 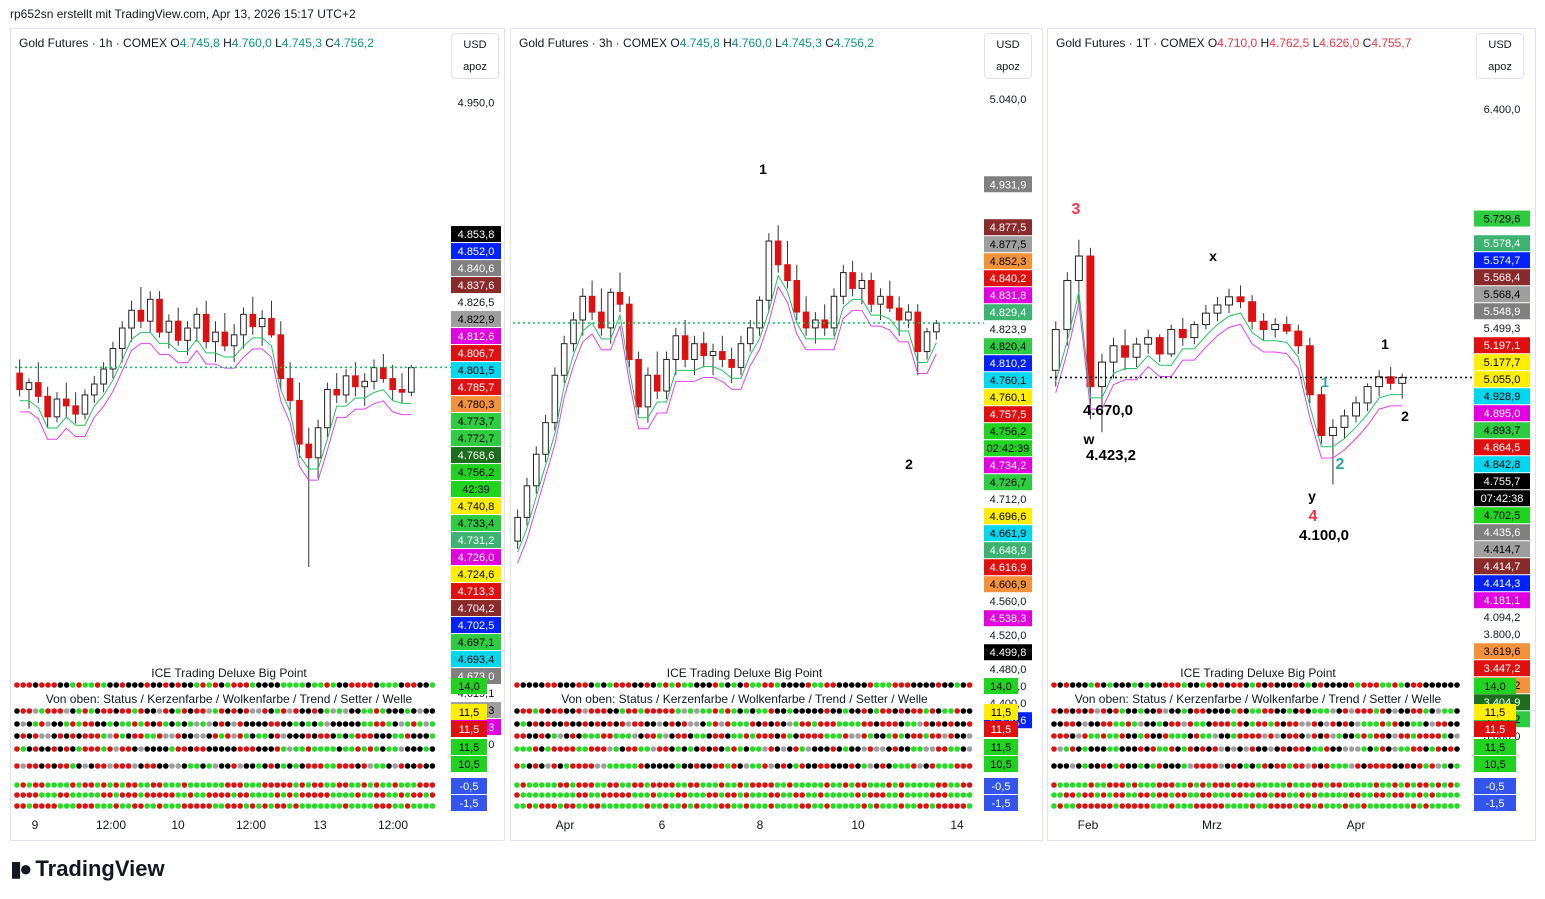 What do you see at coordinates (1001, 686) in the screenshot?
I see `indicator-value-tag` at bounding box center [1001, 686].